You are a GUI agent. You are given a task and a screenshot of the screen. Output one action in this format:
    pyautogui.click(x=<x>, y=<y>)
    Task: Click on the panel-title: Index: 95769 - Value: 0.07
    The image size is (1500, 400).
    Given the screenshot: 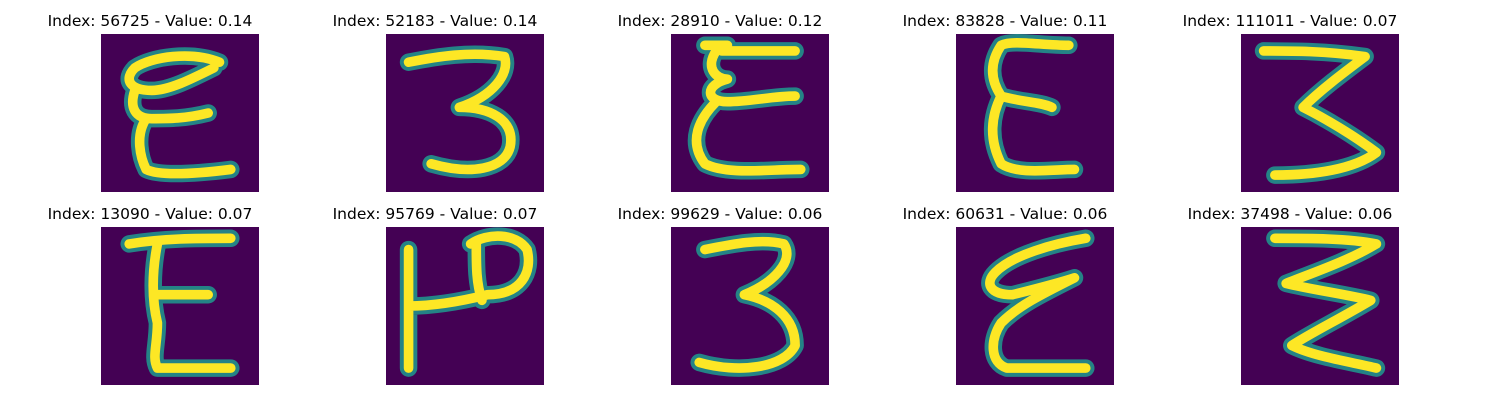 What is the action you would take?
    pyautogui.click(x=435, y=214)
    